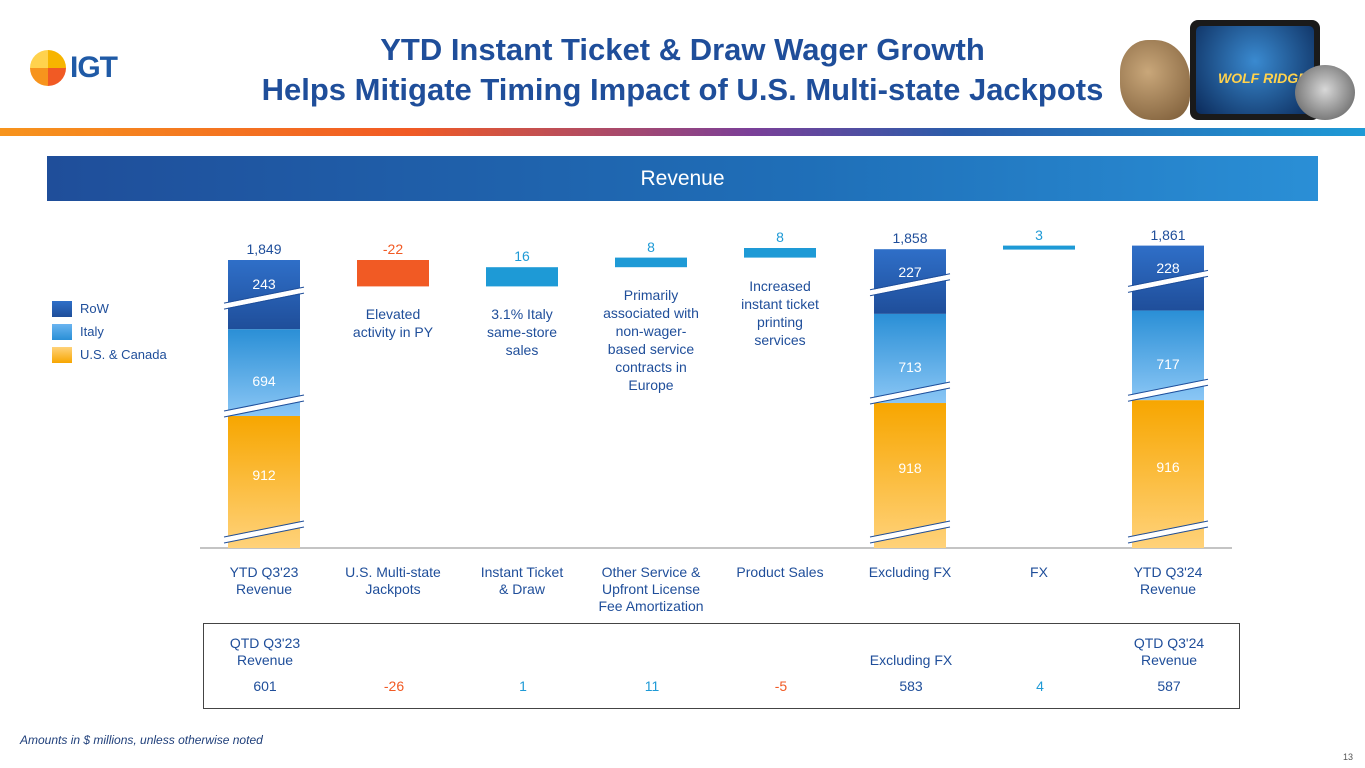 The image size is (1365, 768). What do you see at coordinates (48, 68) in the screenshot?
I see `igt-logo-mark-icon` at bounding box center [48, 68].